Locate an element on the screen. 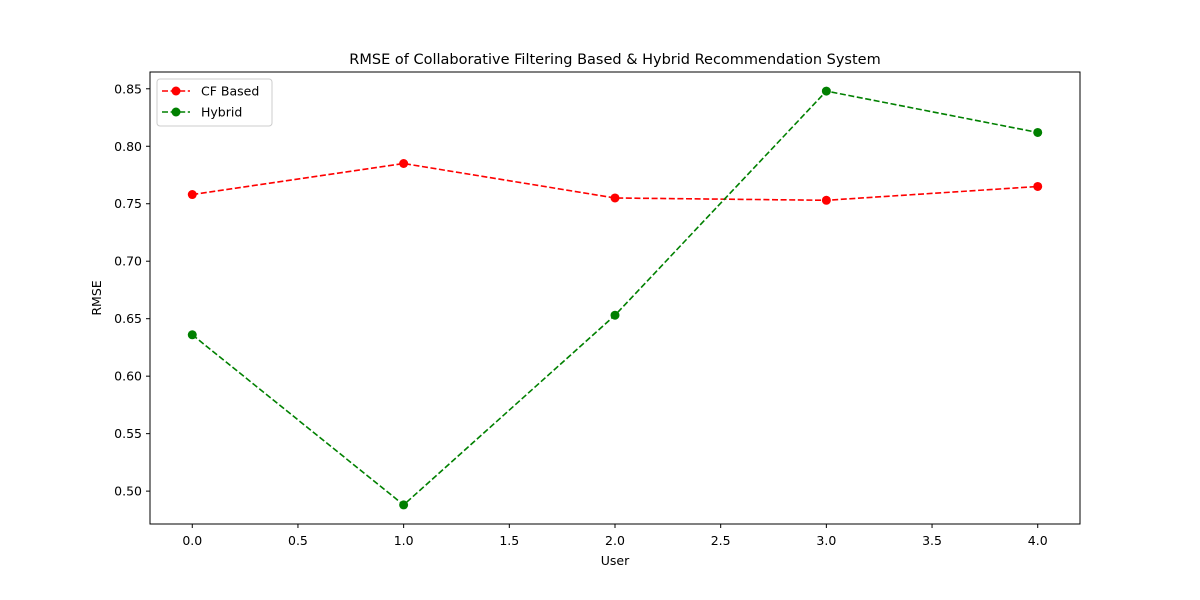 This screenshot has width=1200, height=600. series-cf-based is located at coordinates (615, 182).